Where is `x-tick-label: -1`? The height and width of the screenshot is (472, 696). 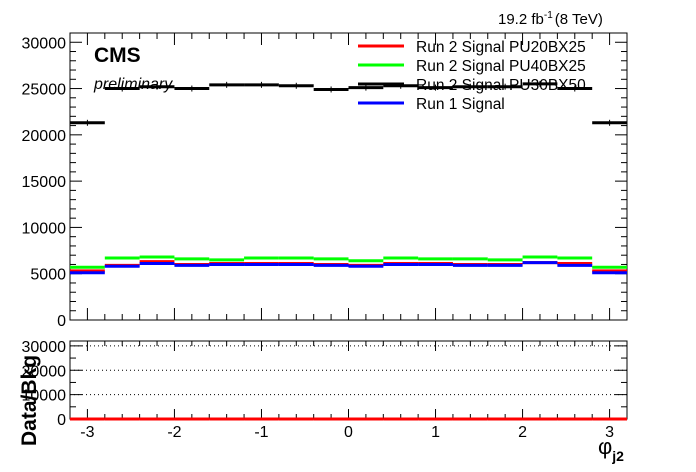 x-tick-label: -1 is located at coordinates (261, 432).